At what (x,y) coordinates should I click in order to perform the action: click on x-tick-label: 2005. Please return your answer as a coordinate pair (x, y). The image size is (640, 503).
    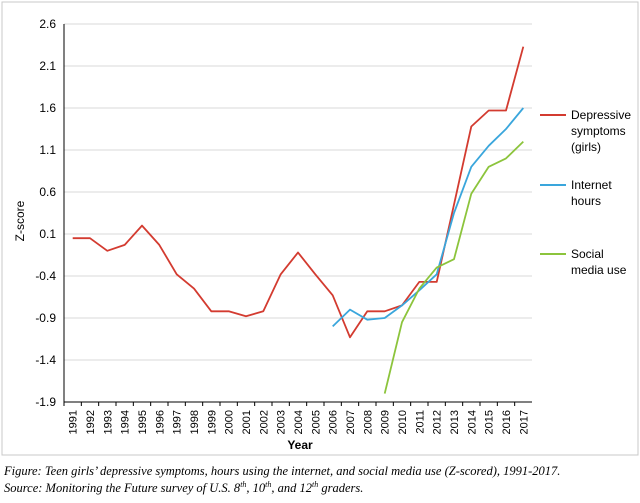
    Looking at the image, I should click on (316, 422).